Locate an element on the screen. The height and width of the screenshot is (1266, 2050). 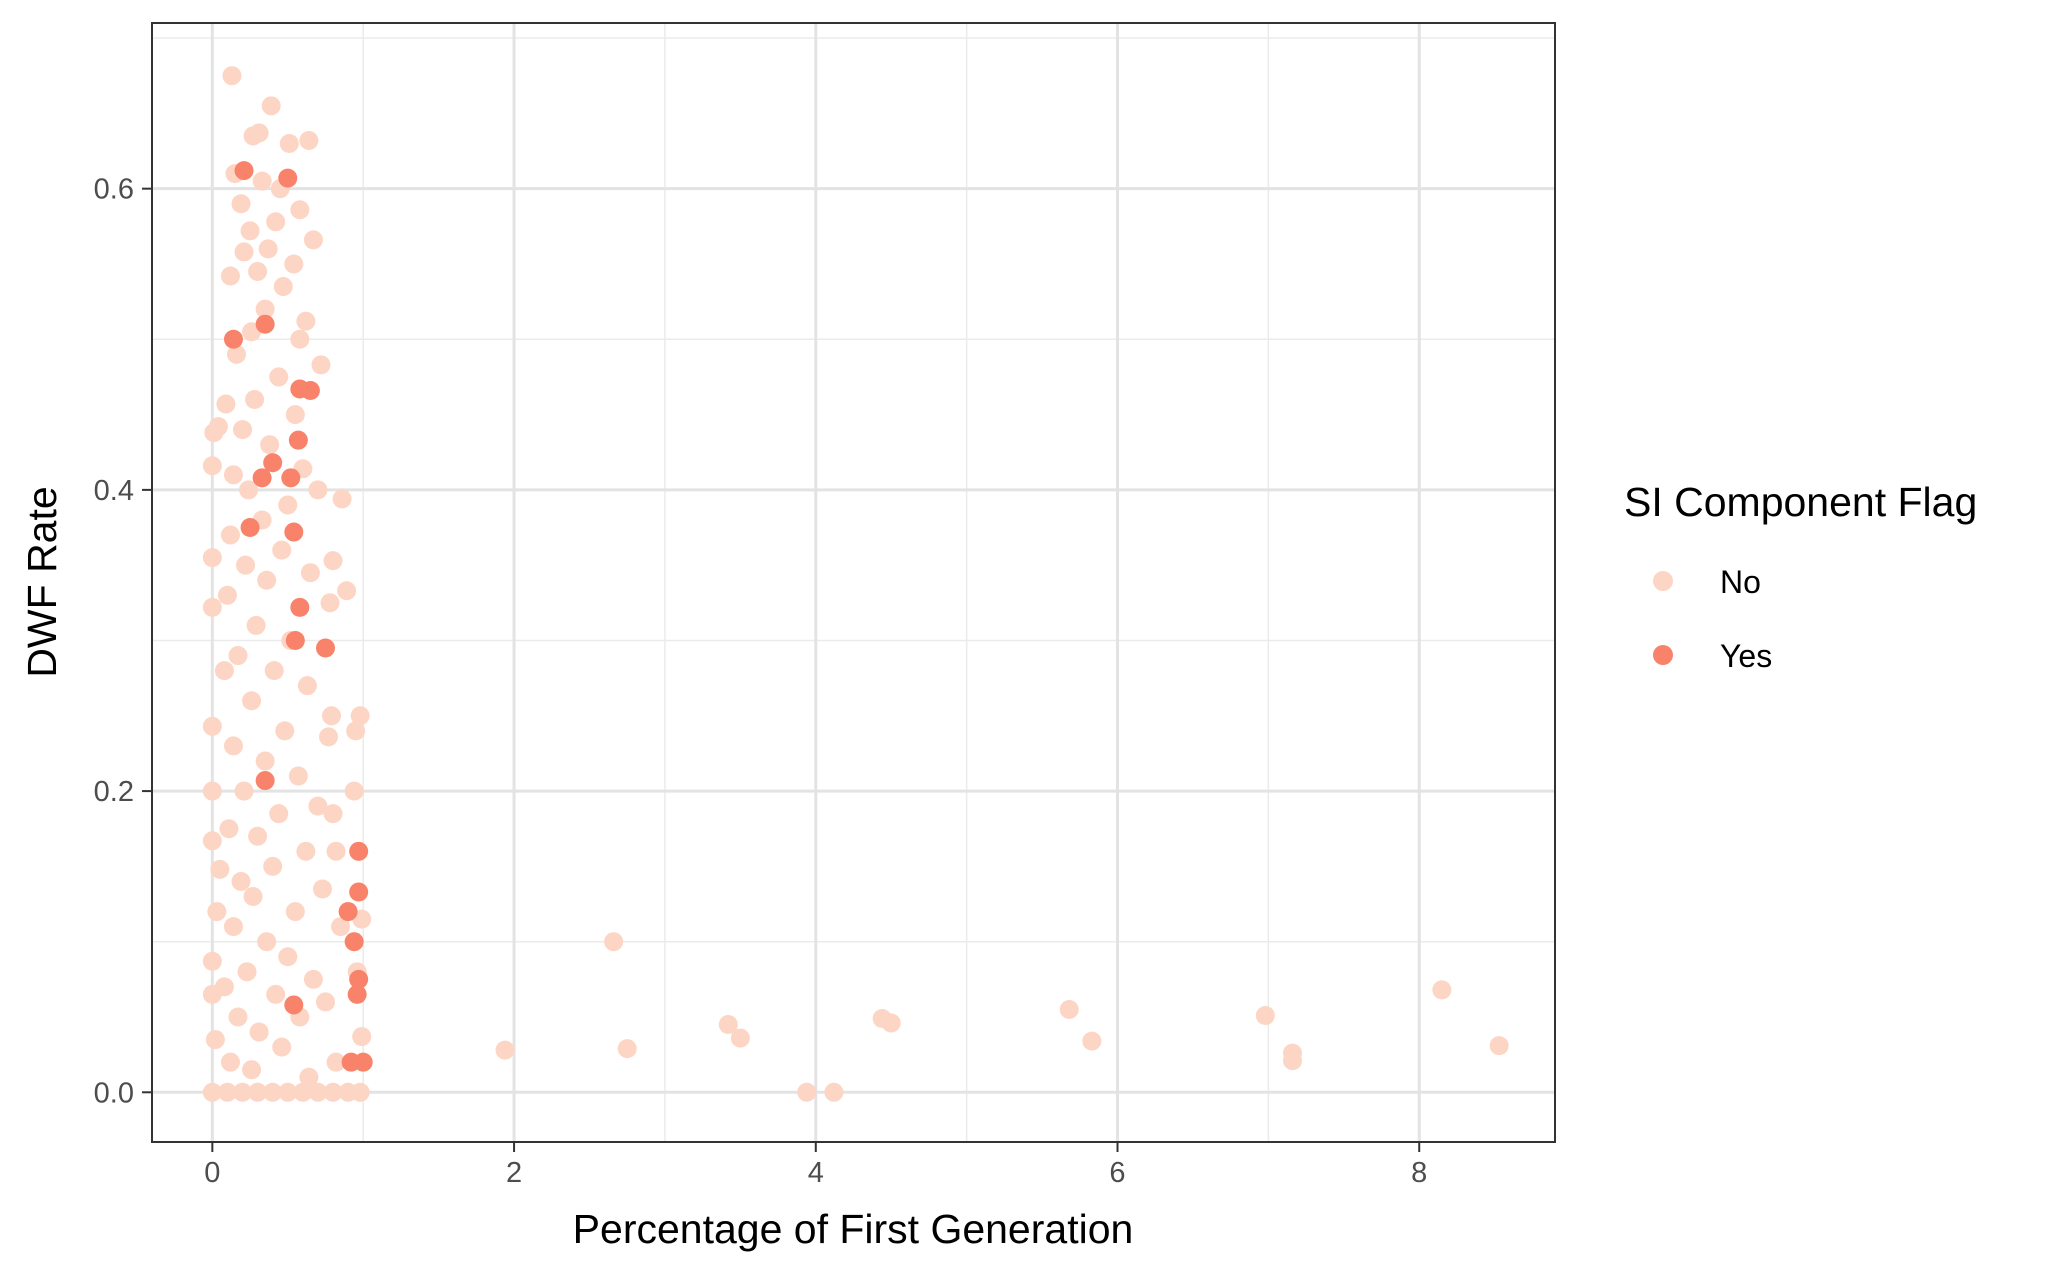
x-axis-title: Percentage of First Generation is located at coordinates (853, 1229).